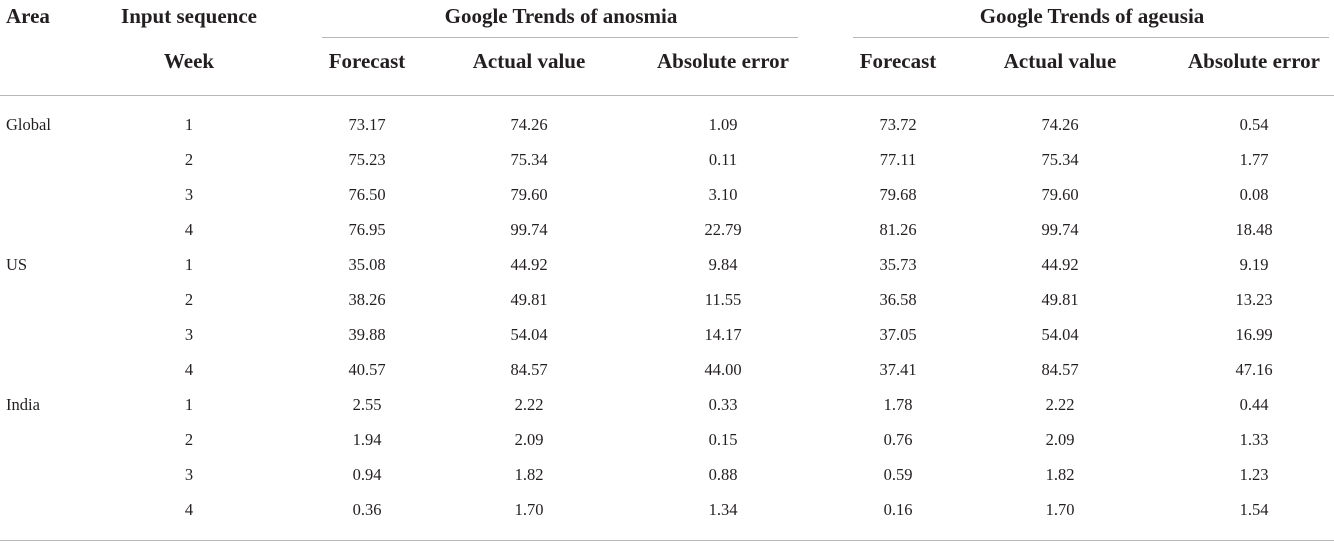 The height and width of the screenshot is (546, 1334). Describe the element at coordinates (1060, 124) in the screenshot. I see `cell-ageusia-actual-value: 74.26` at that location.